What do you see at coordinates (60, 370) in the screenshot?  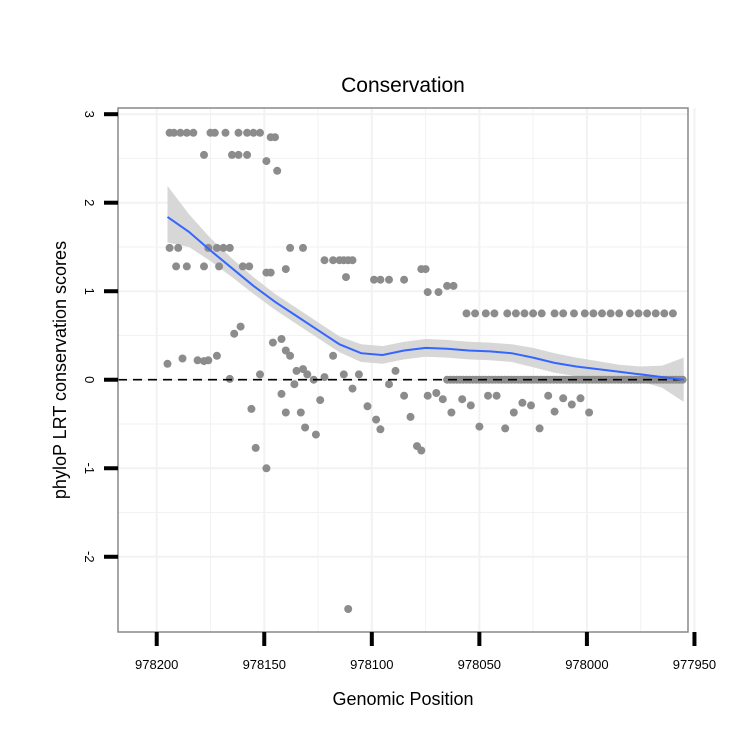 I see `y-axis-label: phyloP LRT conservation scores` at bounding box center [60, 370].